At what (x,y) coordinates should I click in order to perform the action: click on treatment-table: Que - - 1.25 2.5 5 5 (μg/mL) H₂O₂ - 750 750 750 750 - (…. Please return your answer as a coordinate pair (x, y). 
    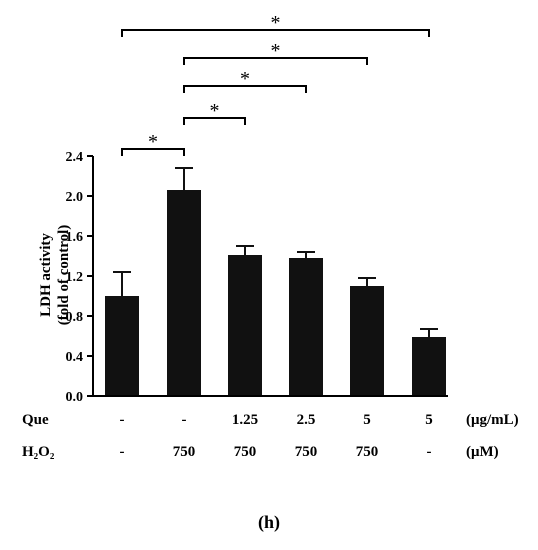
    Looking at the image, I should click on (270, 436).